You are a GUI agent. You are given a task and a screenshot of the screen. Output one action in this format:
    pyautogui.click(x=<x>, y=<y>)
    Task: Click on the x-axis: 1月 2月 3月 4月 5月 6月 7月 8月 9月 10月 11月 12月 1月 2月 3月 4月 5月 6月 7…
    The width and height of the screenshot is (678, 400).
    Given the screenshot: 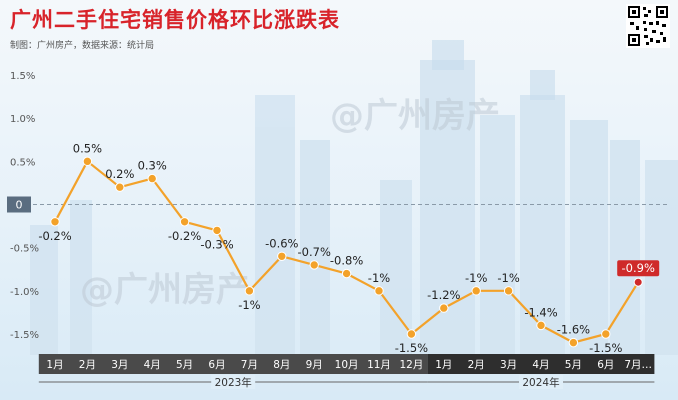 What is the action you would take?
    pyautogui.click(x=346, y=371)
    